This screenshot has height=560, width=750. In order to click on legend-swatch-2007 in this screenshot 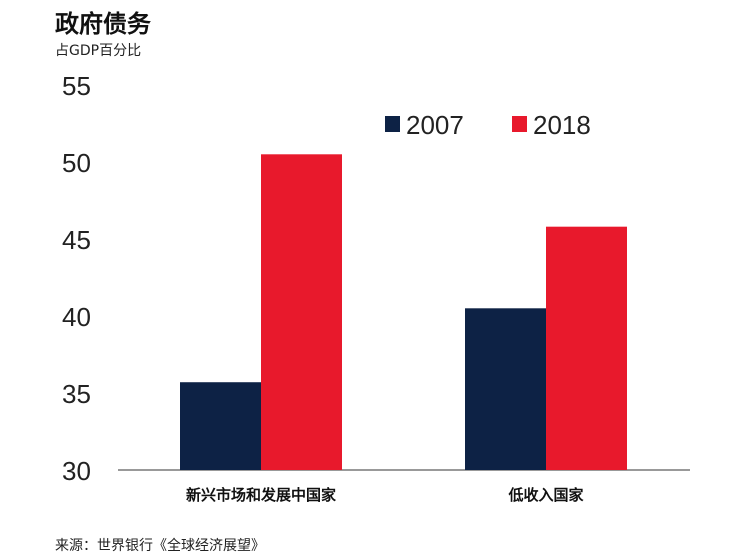, I will do `click(392, 124)`.